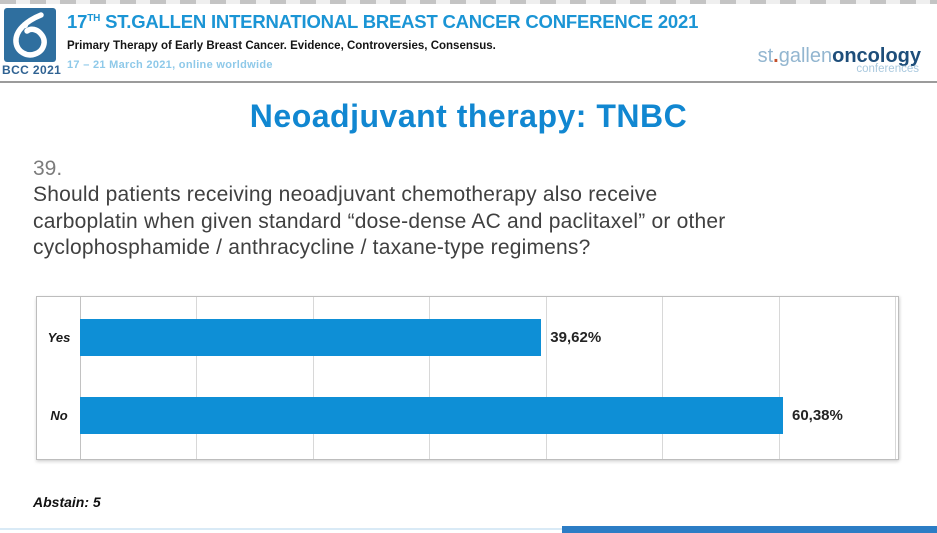 The height and width of the screenshot is (533, 937). I want to click on conference-dates: 17 – 21 March 2021, online worldwide, so click(170, 65).